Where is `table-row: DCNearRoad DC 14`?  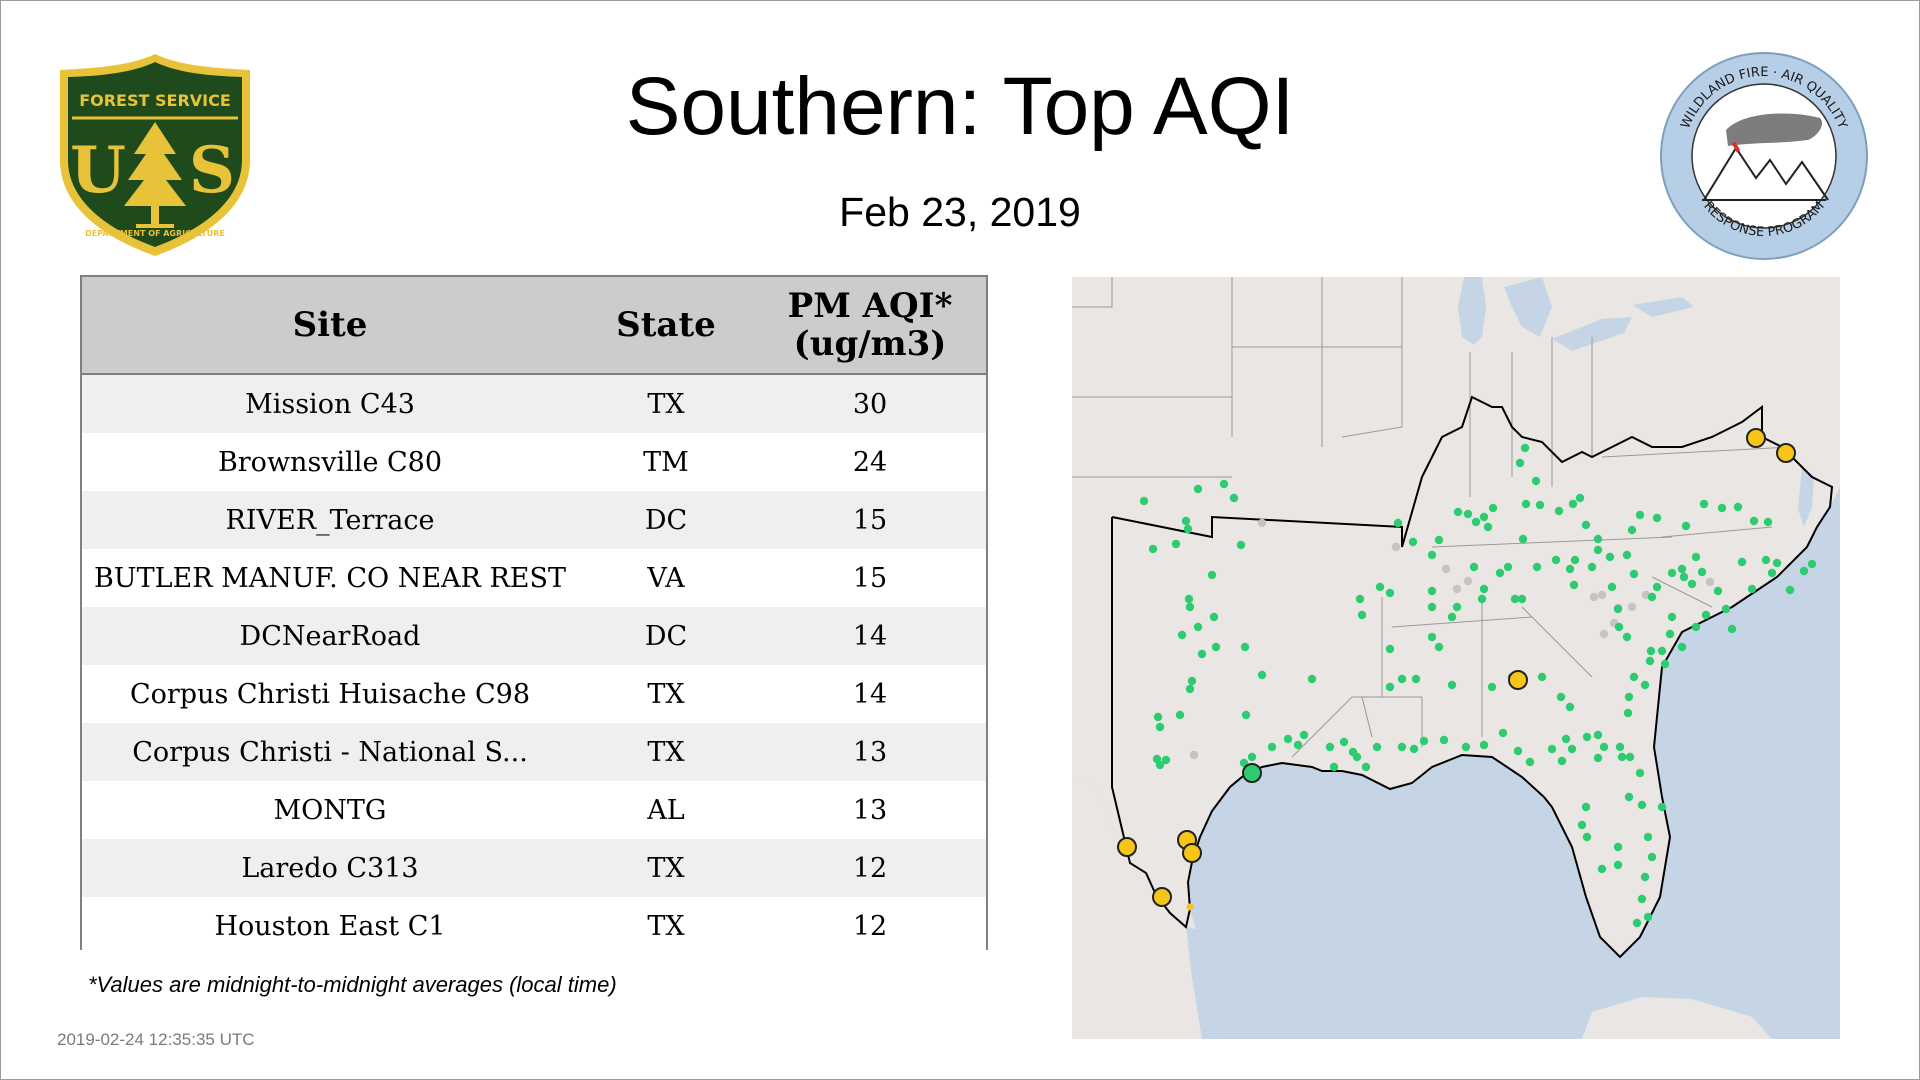 table-row: DCNearRoad DC 14 is located at coordinates (534, 636).